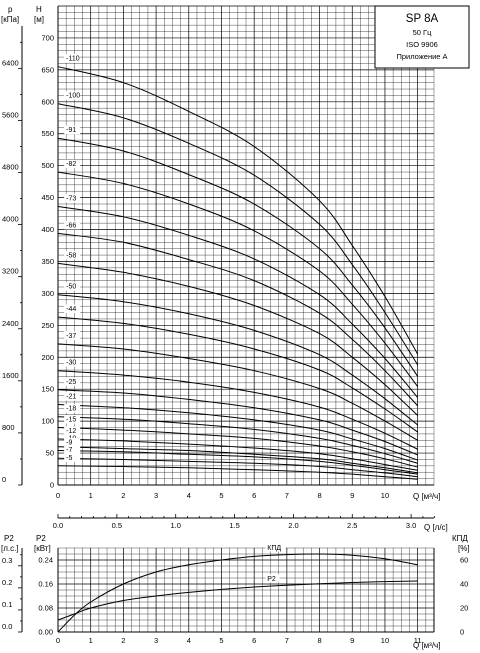  I want to click on flow-axis-label: Q [м³/ч], so click(426, 496).